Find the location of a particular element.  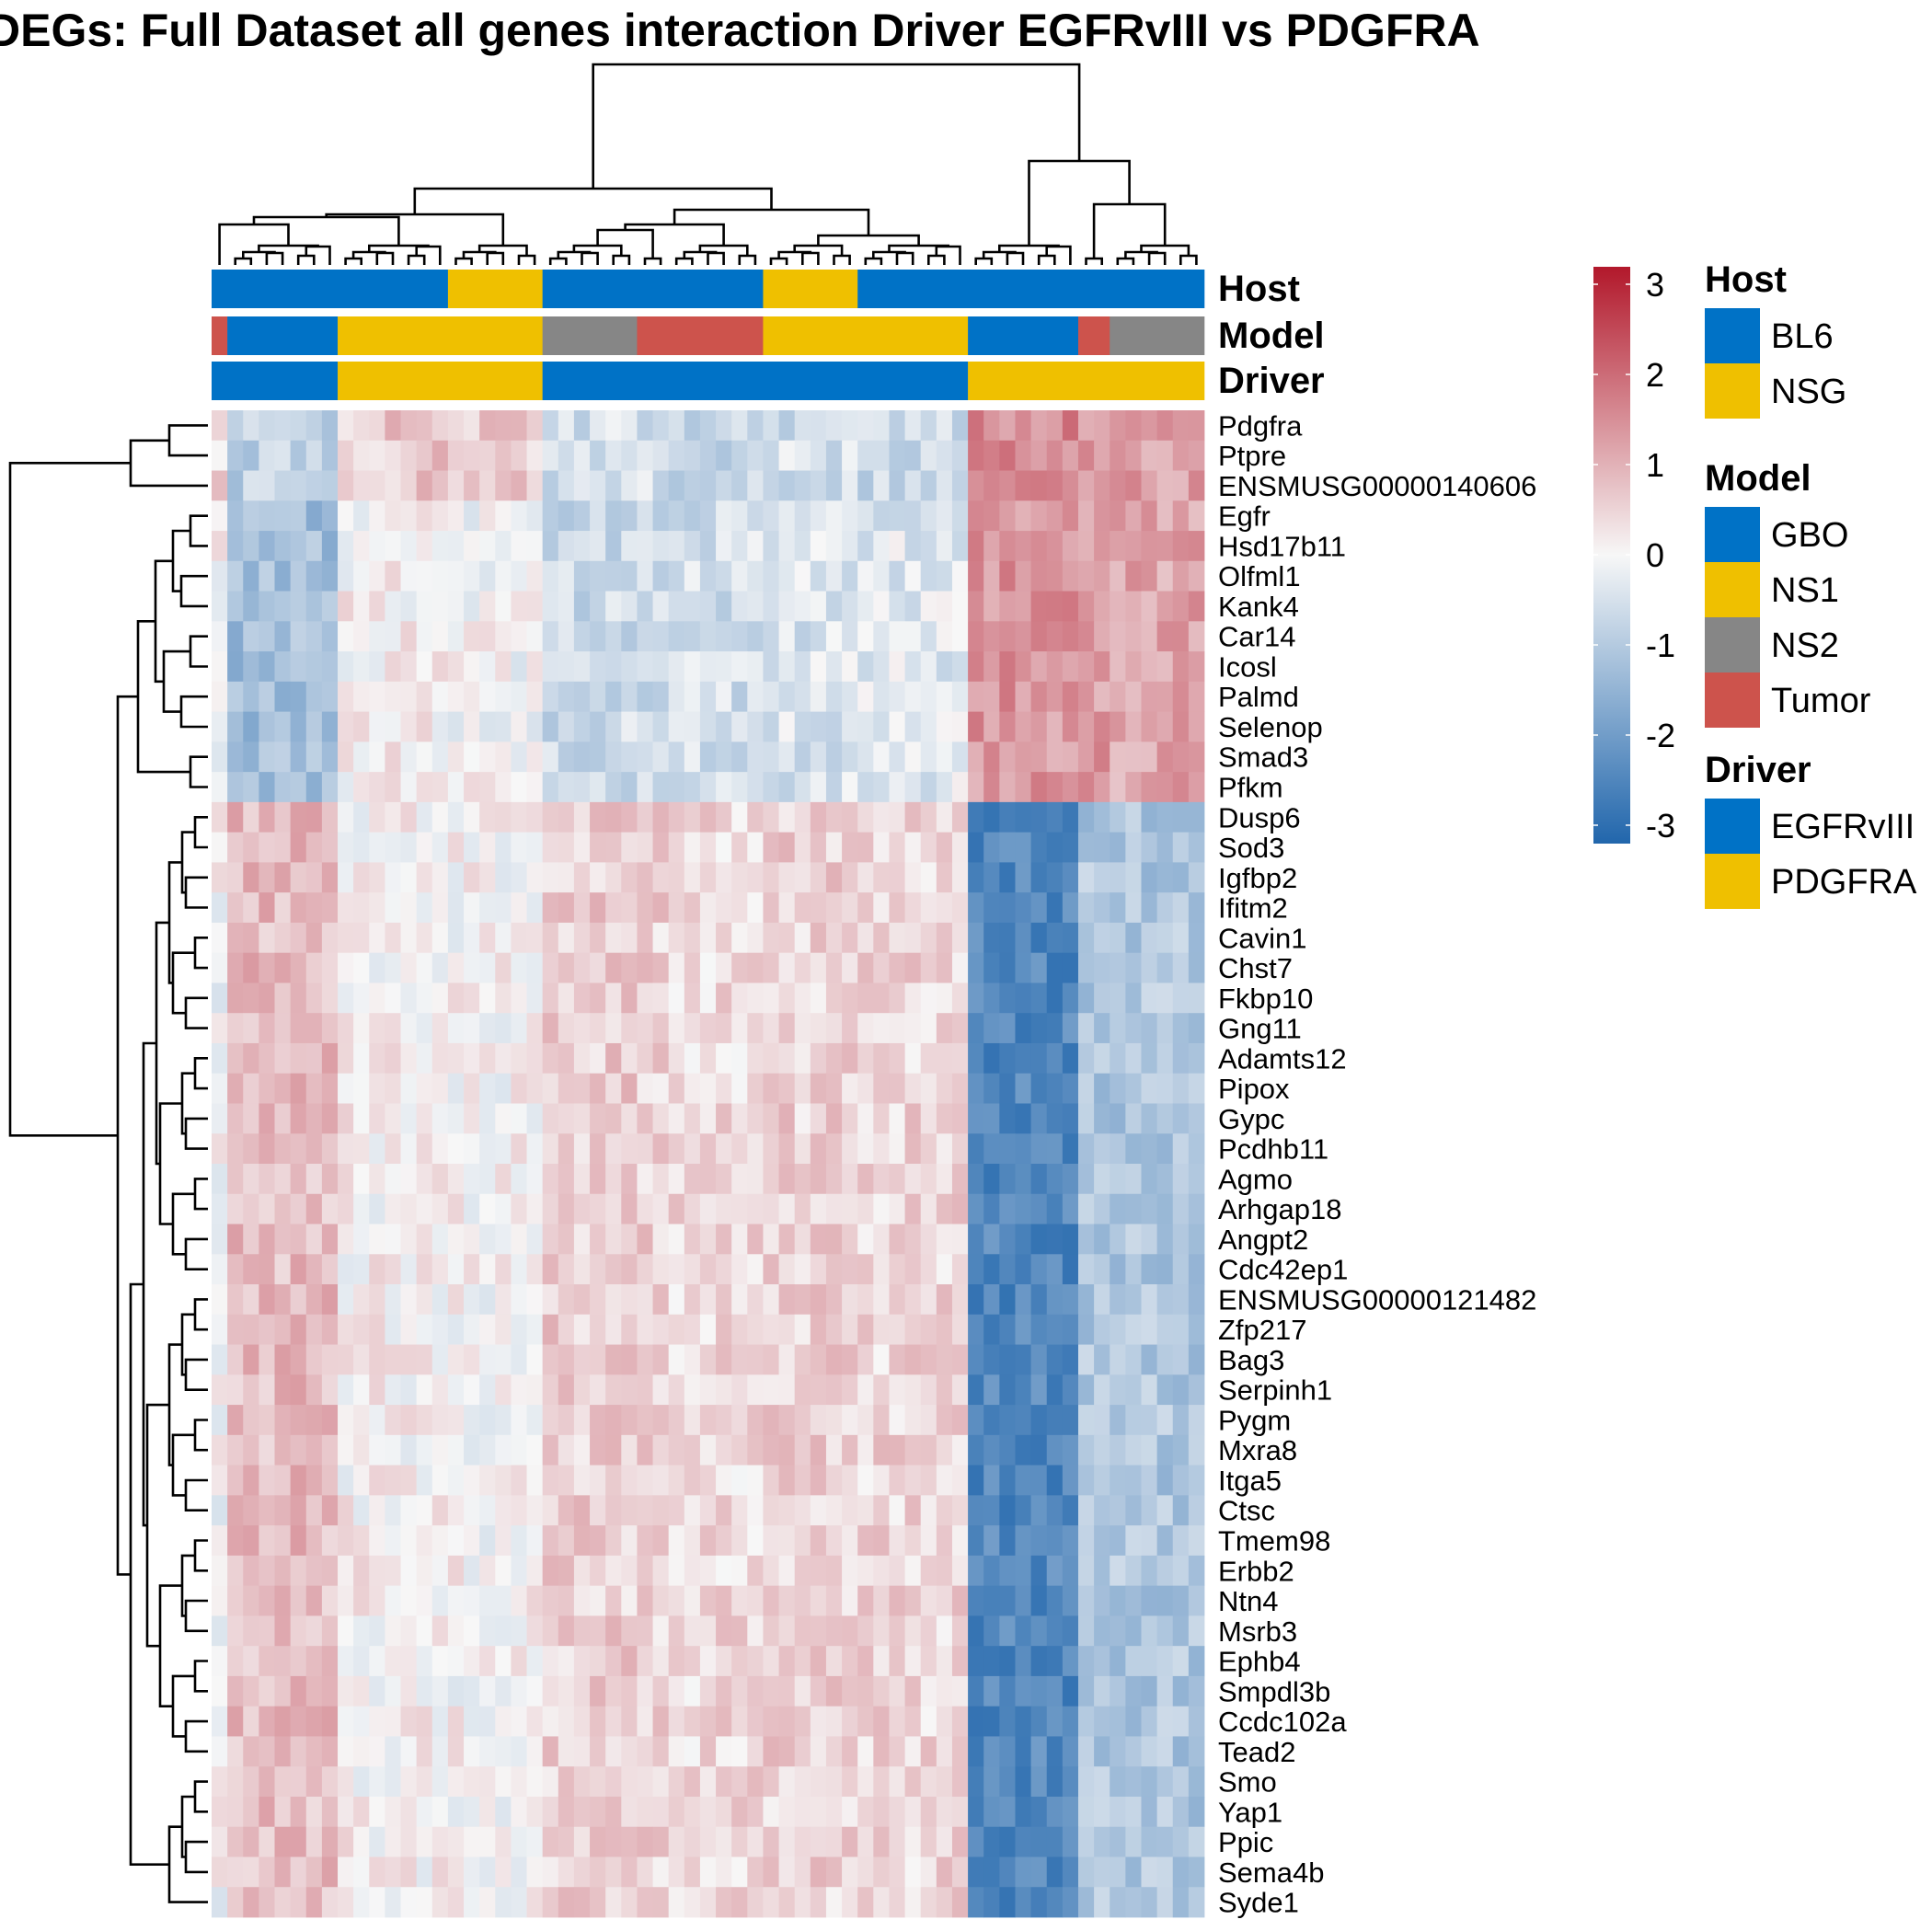

gene-label: Ccdc102a is located at coordinates (1282, 1722).